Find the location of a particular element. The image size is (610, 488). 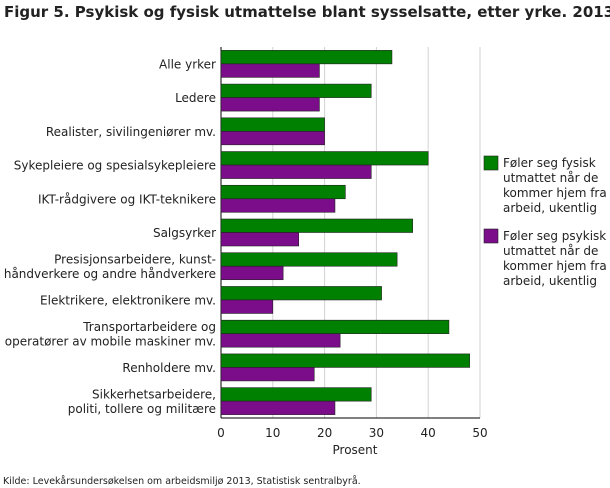

category-label: håndverkere og andre håndverkere is located at coordinates (110, 274).